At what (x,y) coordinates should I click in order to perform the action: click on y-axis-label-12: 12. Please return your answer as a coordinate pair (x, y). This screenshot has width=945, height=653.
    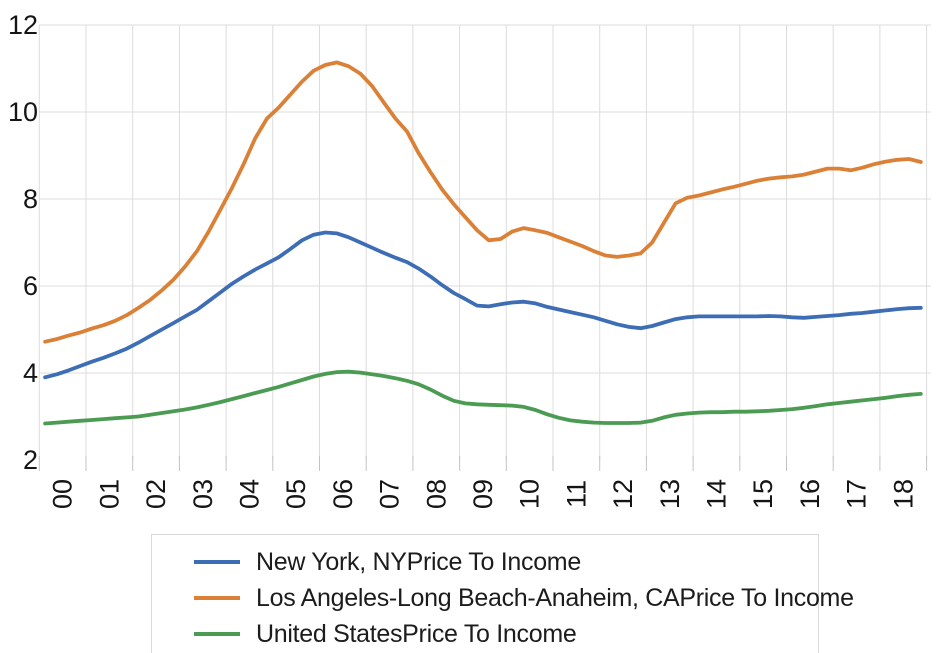
    Looking at the image, I should click on (23, 25).